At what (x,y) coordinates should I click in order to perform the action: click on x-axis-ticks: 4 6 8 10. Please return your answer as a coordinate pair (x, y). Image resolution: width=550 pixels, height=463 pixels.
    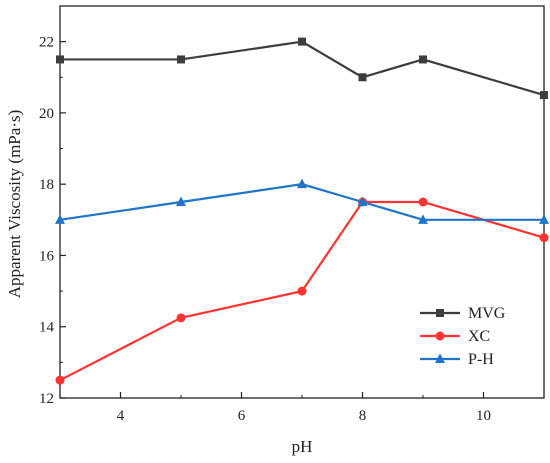
    Looking at the image, I should click on (302, 408).